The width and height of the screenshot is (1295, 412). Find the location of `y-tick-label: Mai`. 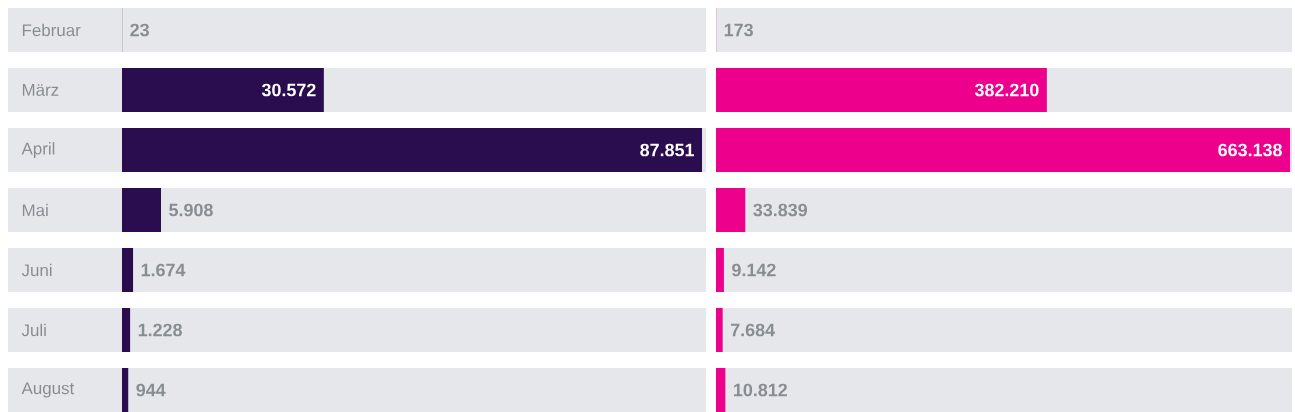

y-tick-label: Mai is located at coordinates (35, 210).